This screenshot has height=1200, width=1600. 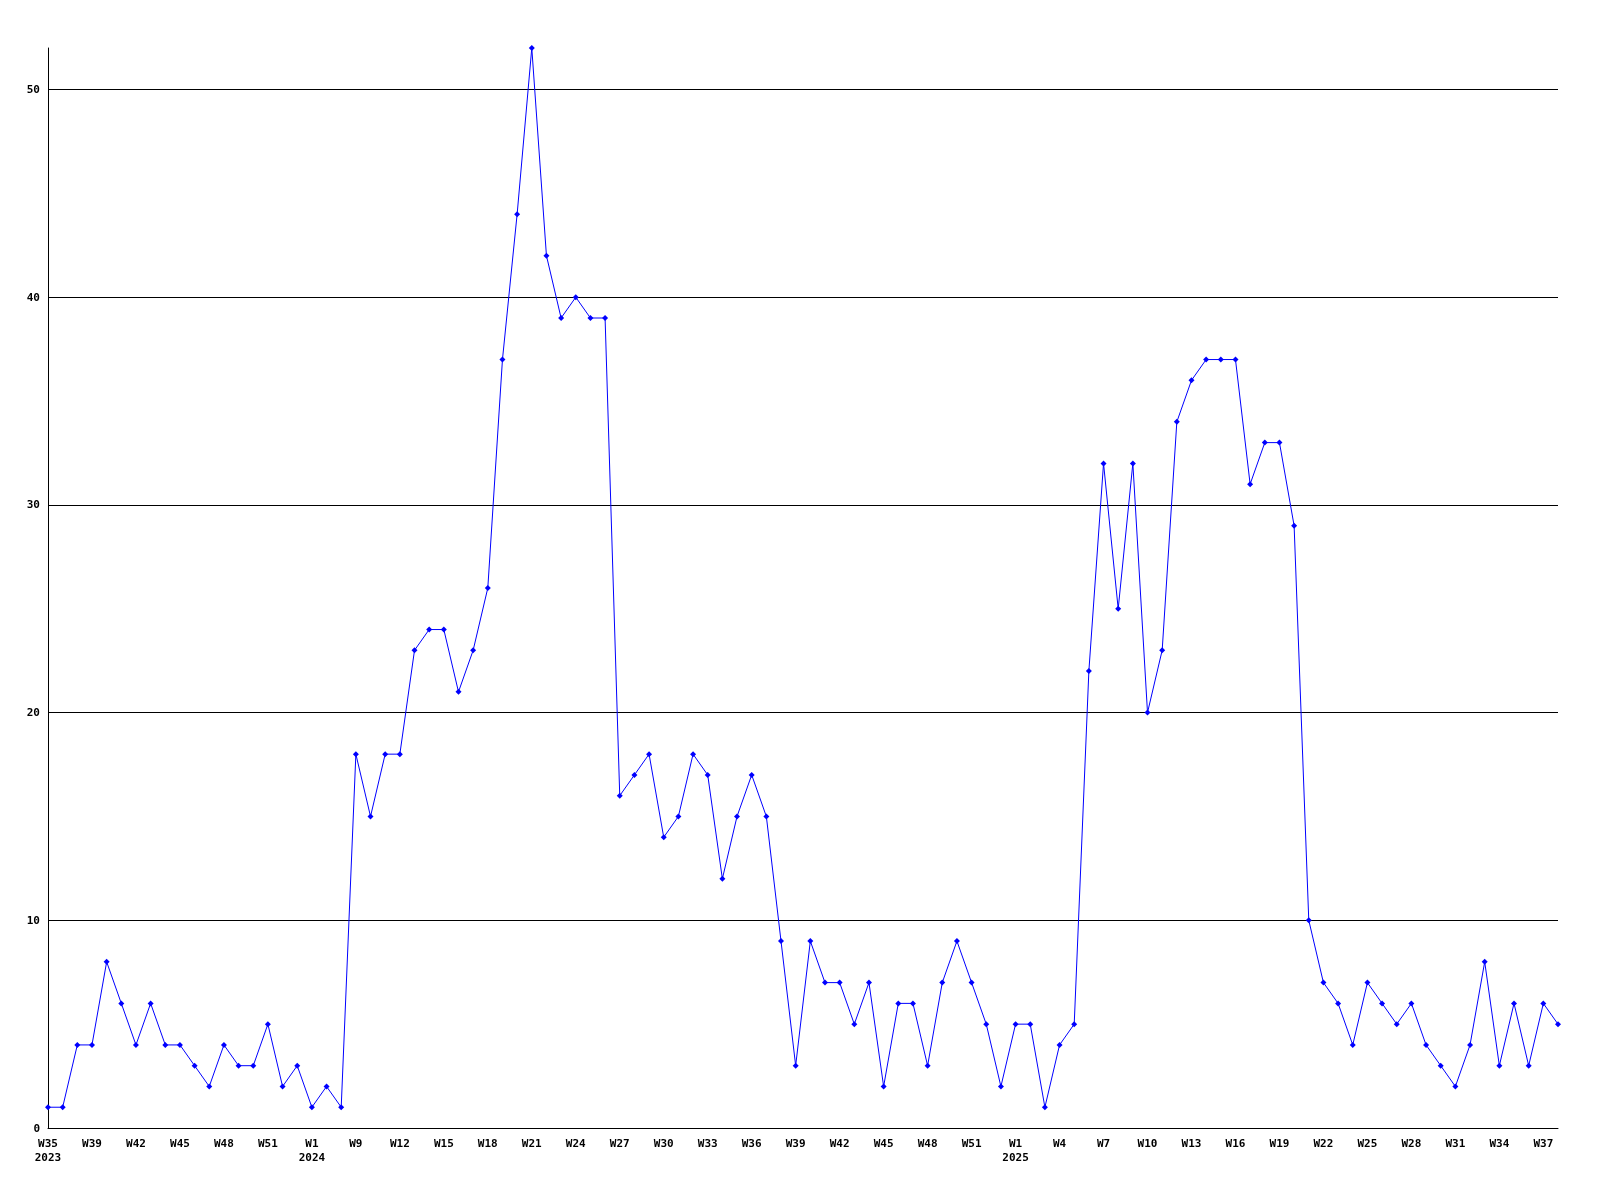 I want to click on x-tick-label: W24, so click(x=576, y=1143).